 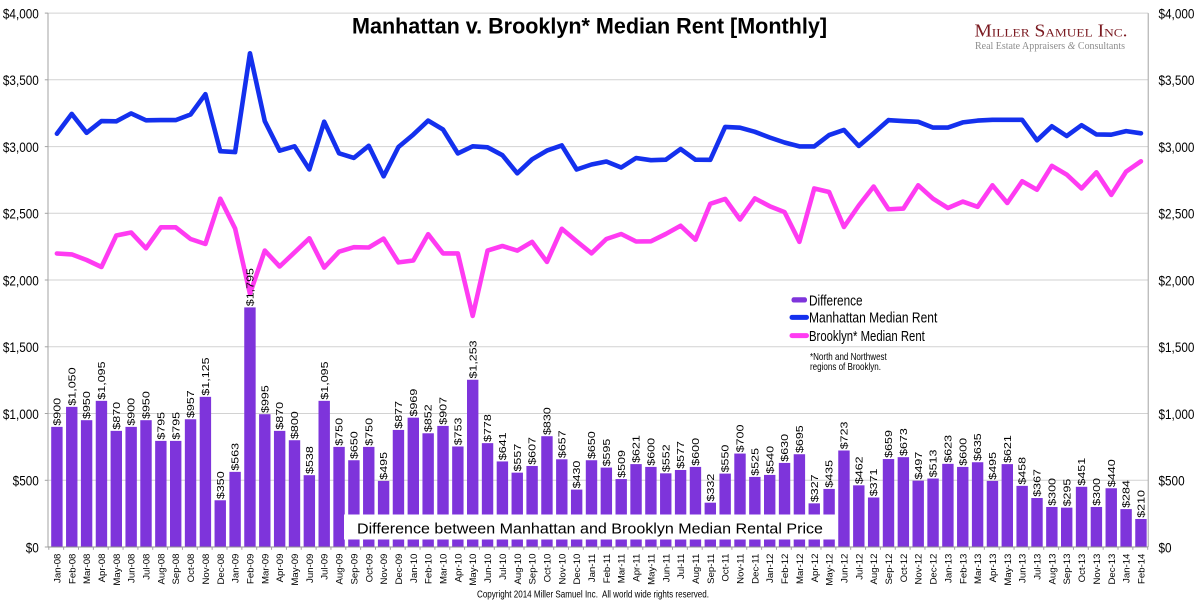 I want to click on svg-text: $623, so click(x=949, y=449).